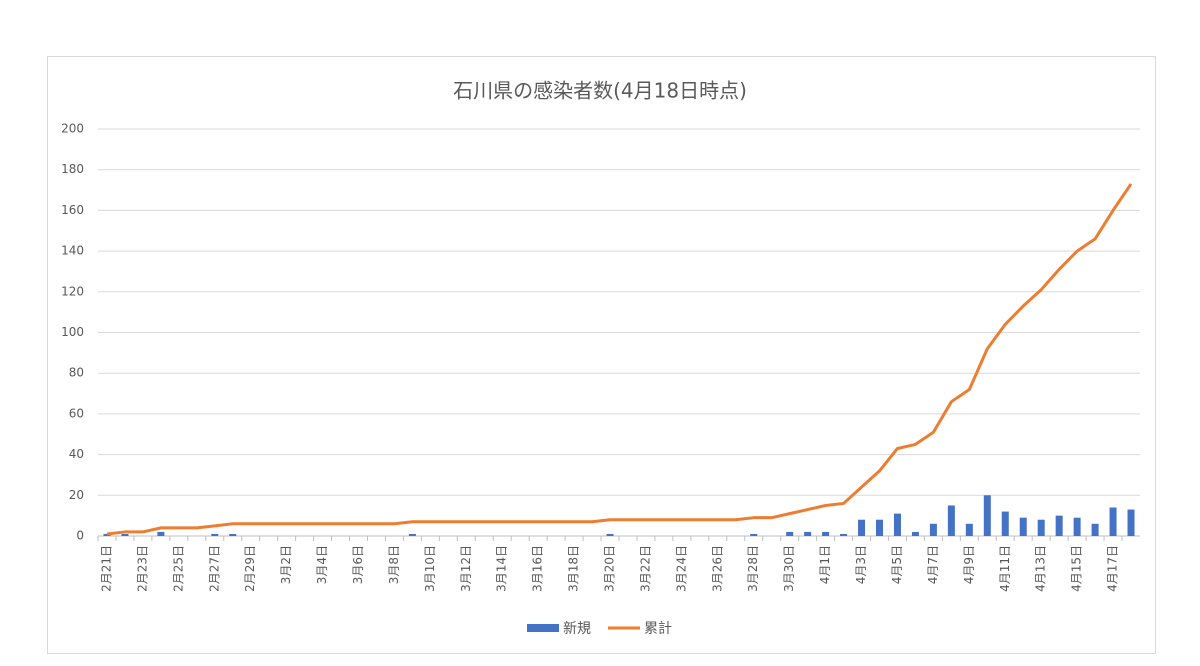  I want to click on x-tick-label: 2月27日, so click(214, 568).